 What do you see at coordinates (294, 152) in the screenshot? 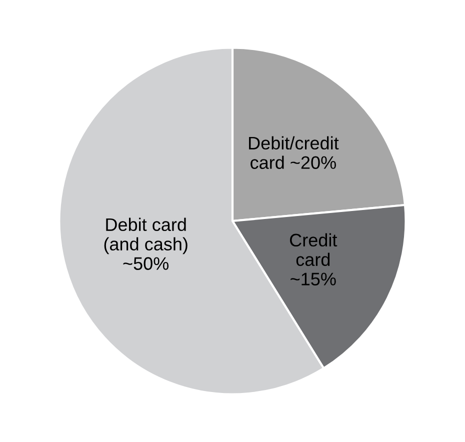
I see `slice-label: Debit/credit card ~20%` at bounding box center [294, 152].